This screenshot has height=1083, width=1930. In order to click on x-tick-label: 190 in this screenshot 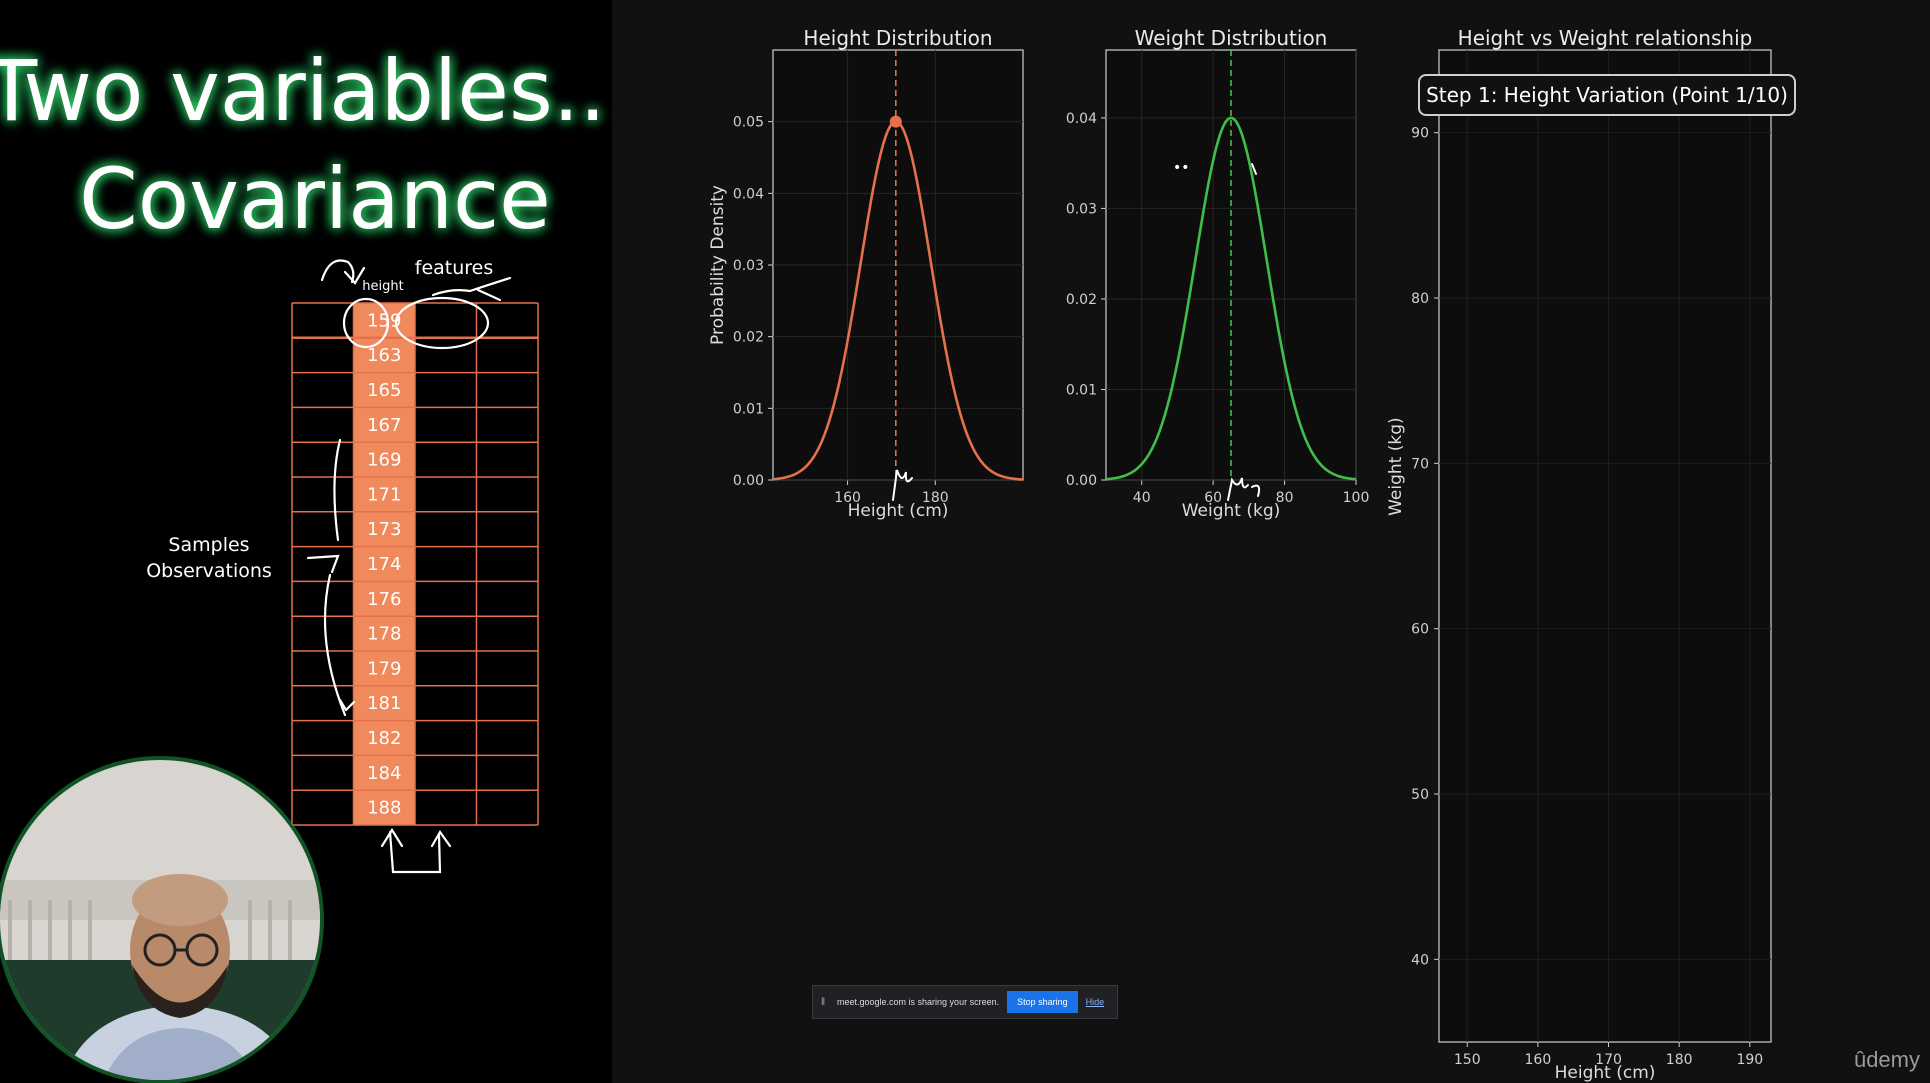, I will do `click(1749, 1060)`.